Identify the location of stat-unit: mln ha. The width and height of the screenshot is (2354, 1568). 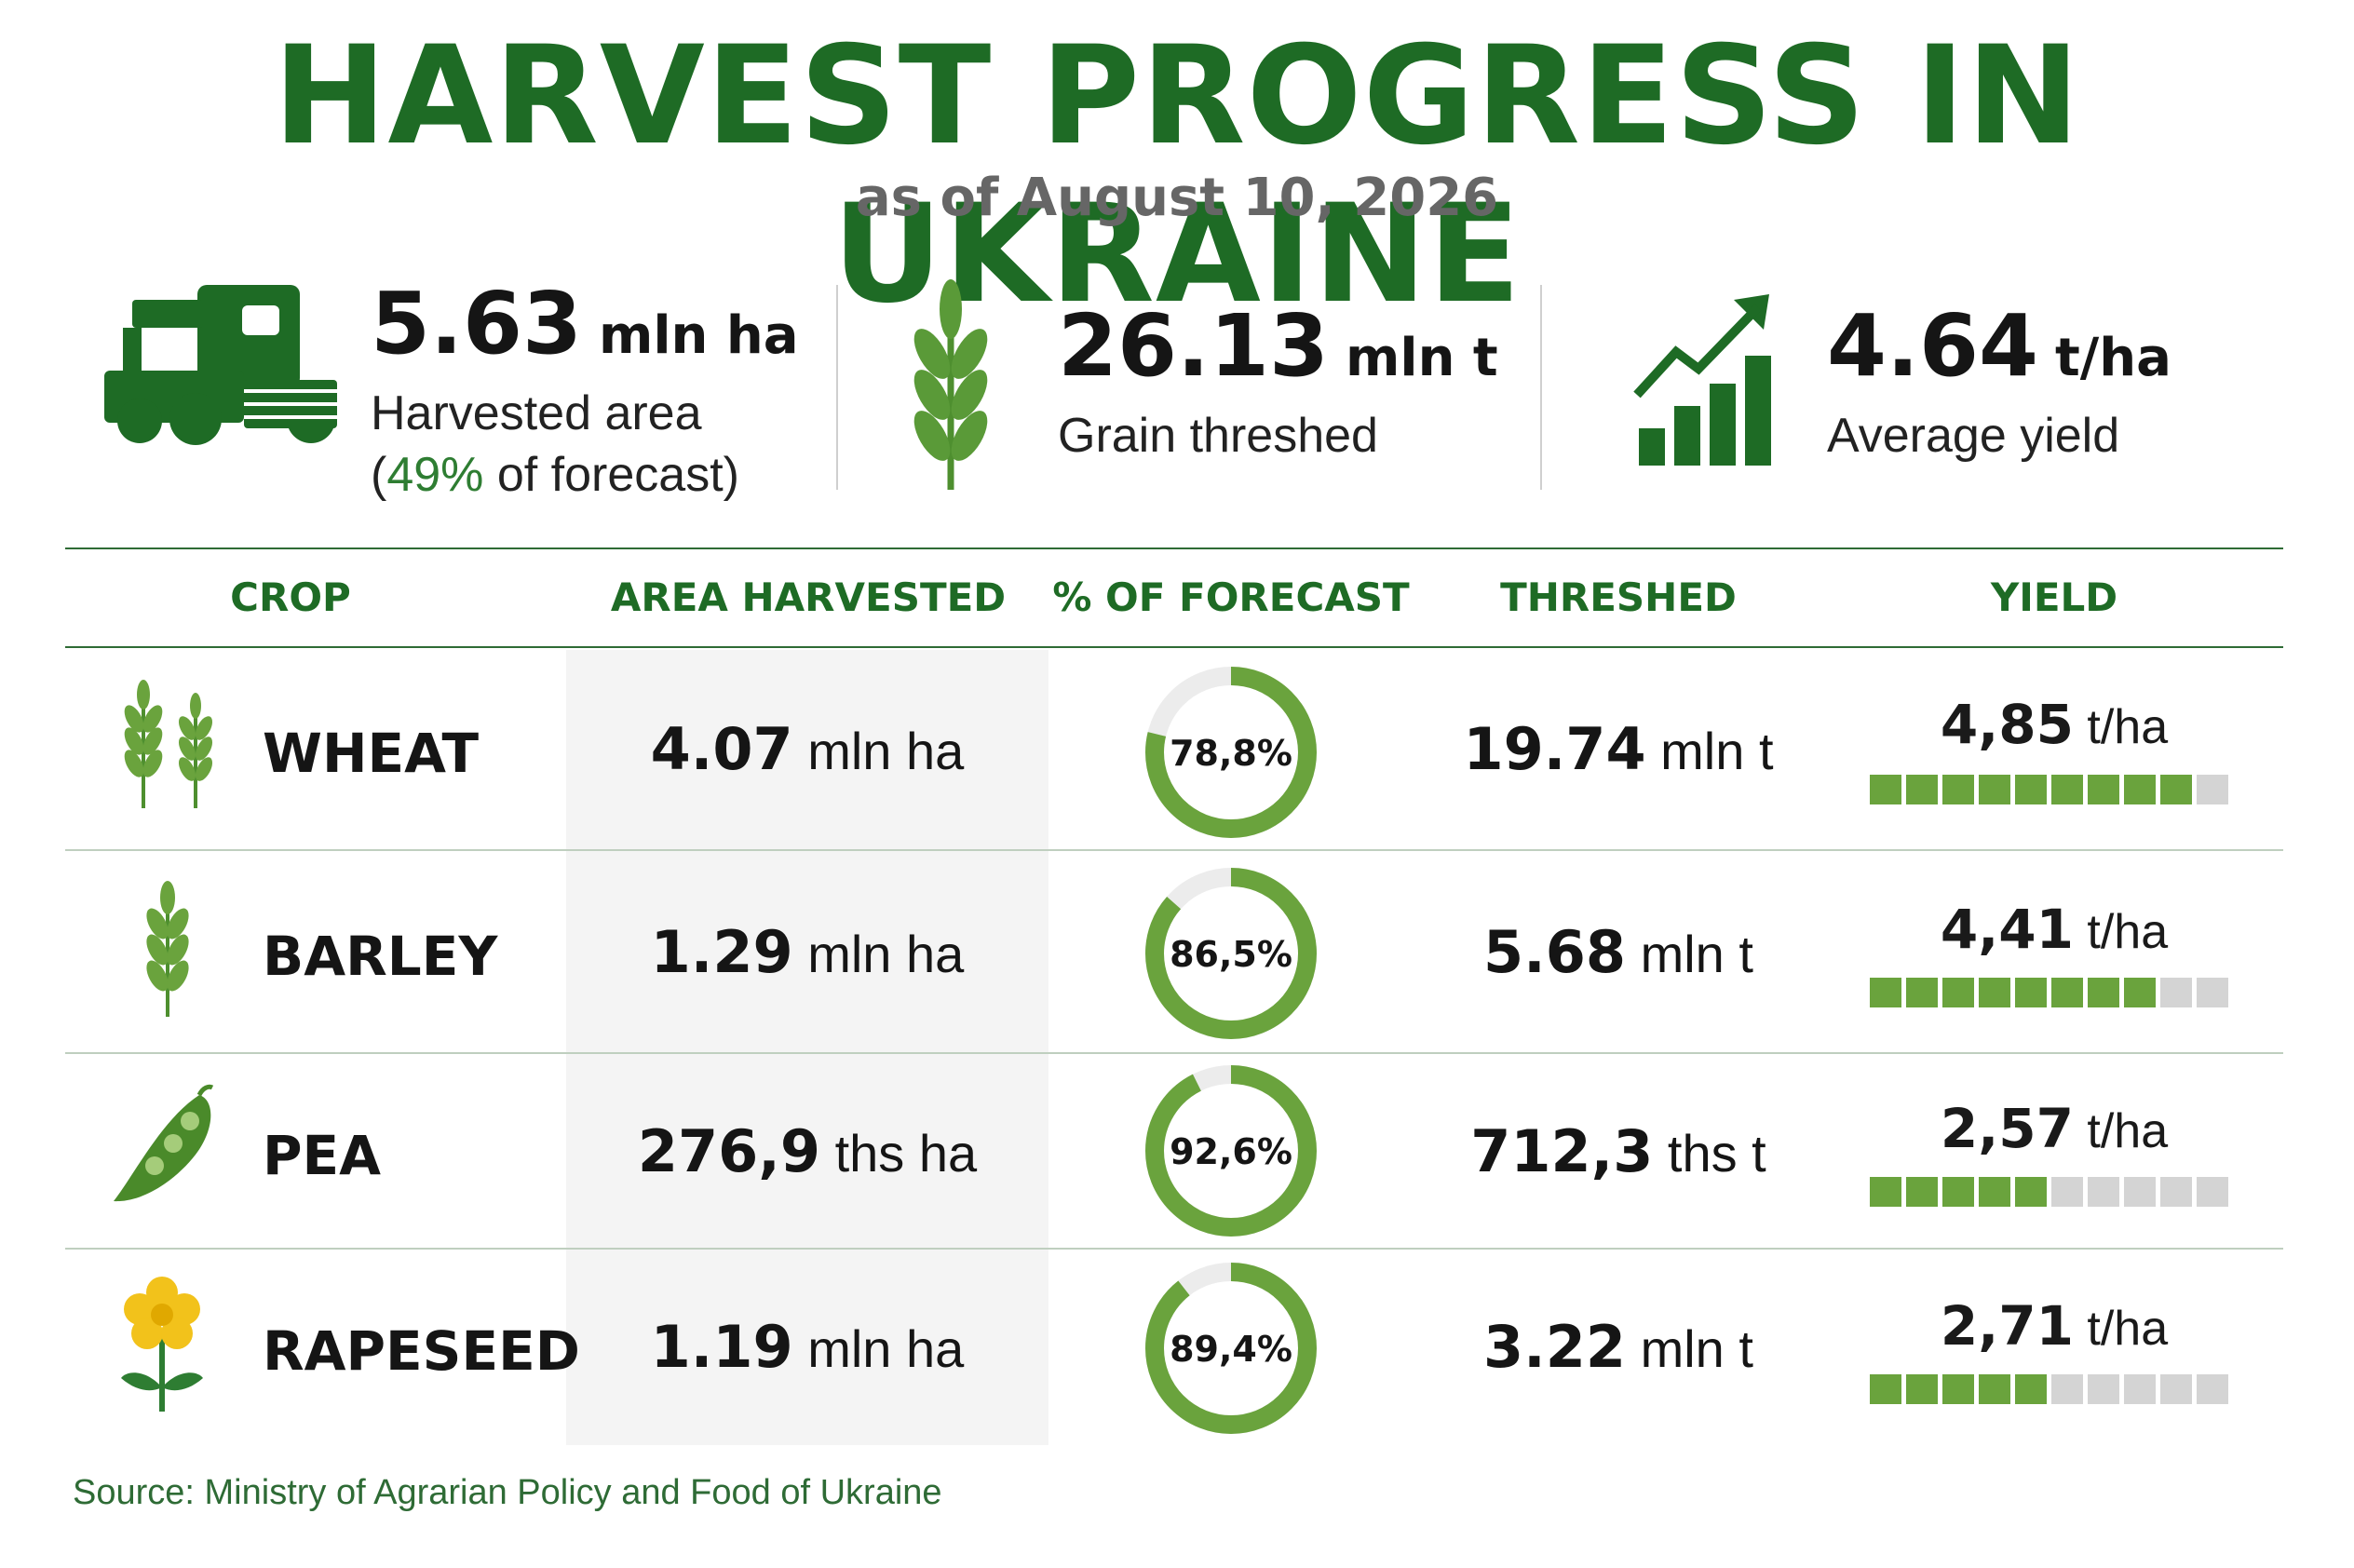
(699, 335).